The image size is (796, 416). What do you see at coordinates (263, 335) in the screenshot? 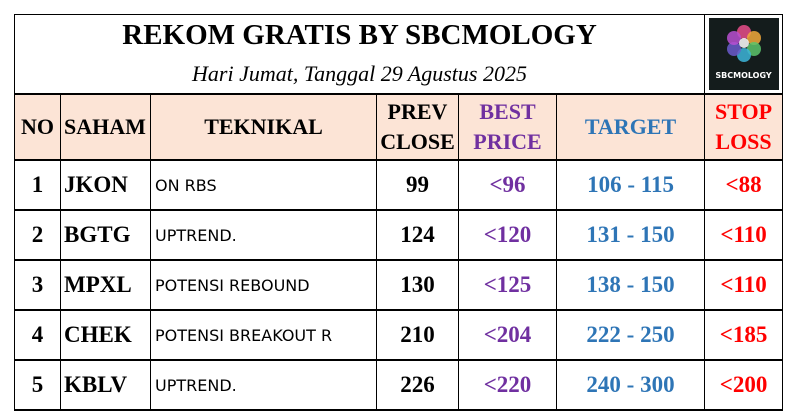
I see `technical: POTENSI BREAKOUT R` at bounding box center [263, 335].